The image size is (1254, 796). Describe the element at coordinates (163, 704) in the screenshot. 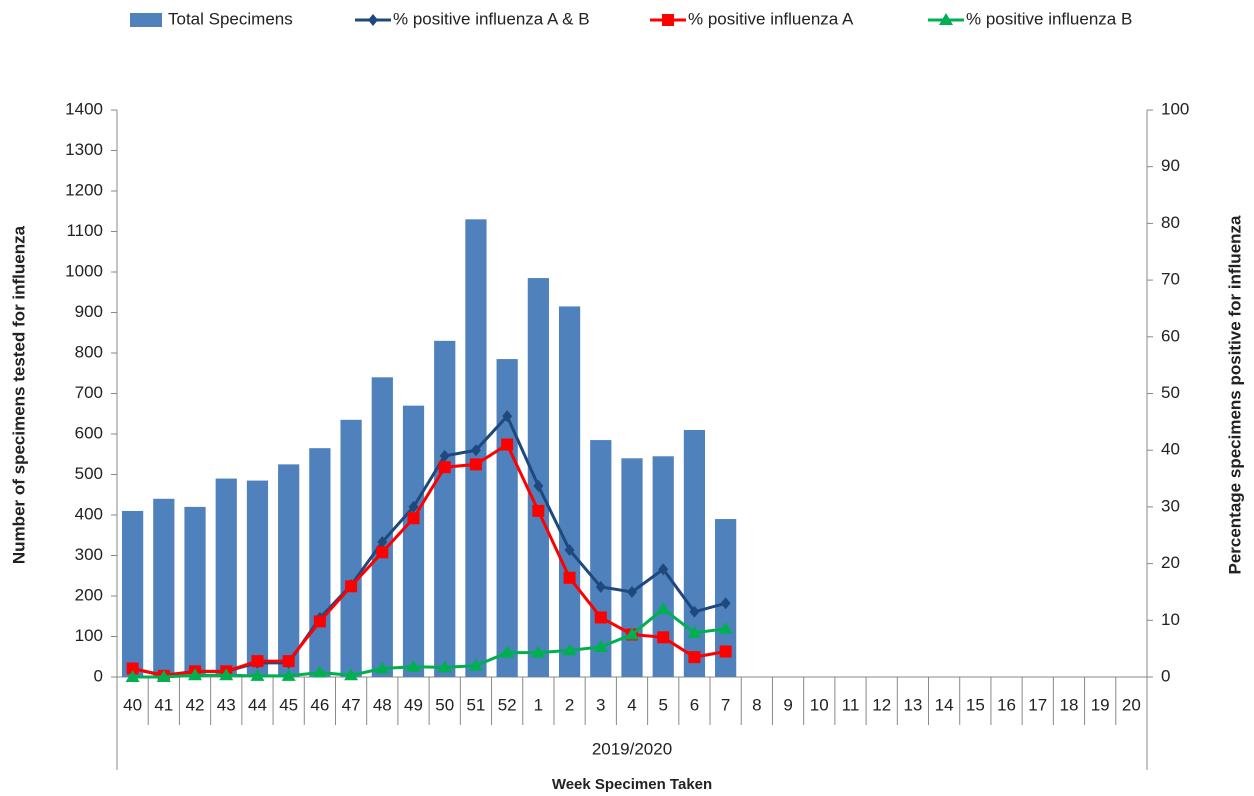

I see `x-tick-label: 41` at that location.